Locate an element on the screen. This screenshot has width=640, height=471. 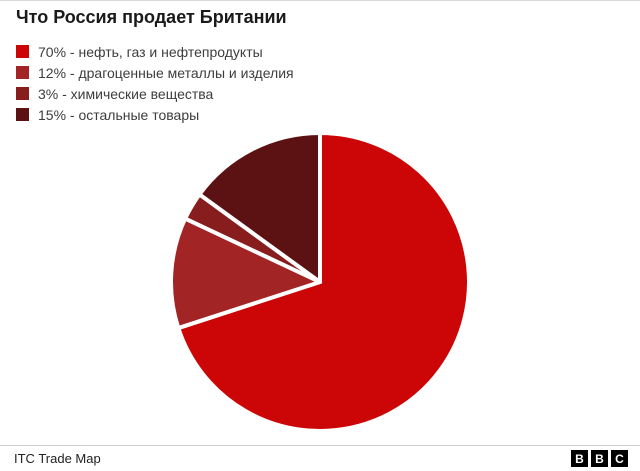
legend-item: 15% - остальные товары is located at coordinates (155, 114).